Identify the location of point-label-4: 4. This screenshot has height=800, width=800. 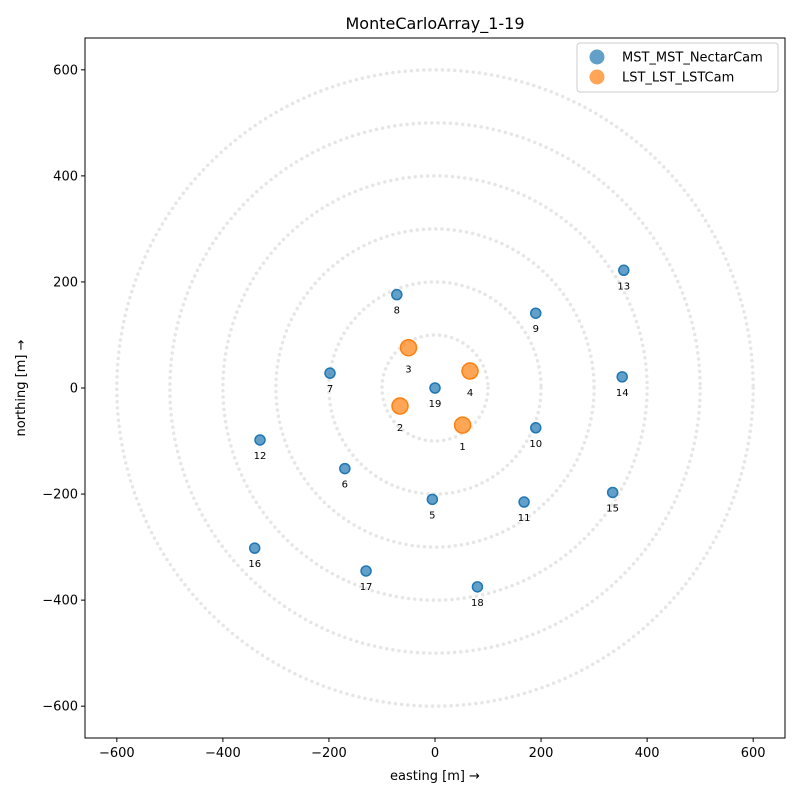
(470, 393).